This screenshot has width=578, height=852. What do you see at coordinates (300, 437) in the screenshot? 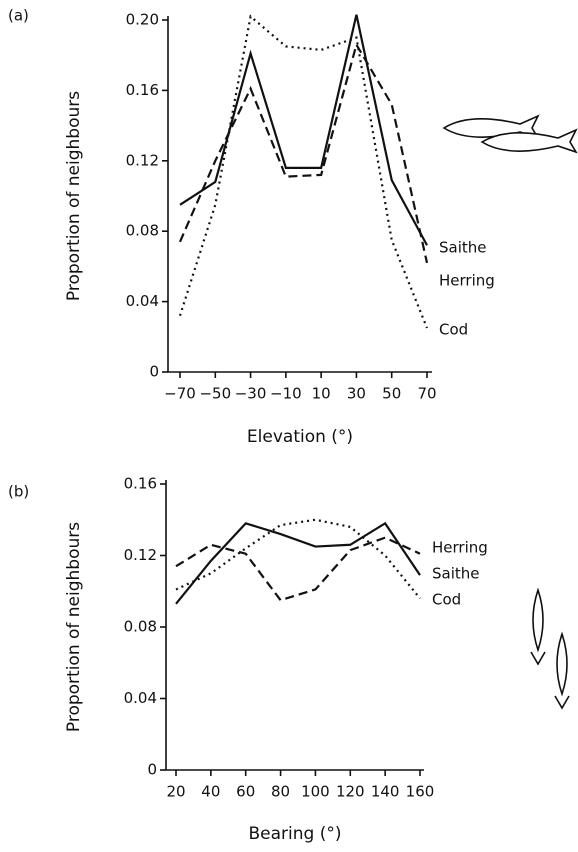
I see `x-axis-label: Elevation (°)` at bounding box center [300, 437].